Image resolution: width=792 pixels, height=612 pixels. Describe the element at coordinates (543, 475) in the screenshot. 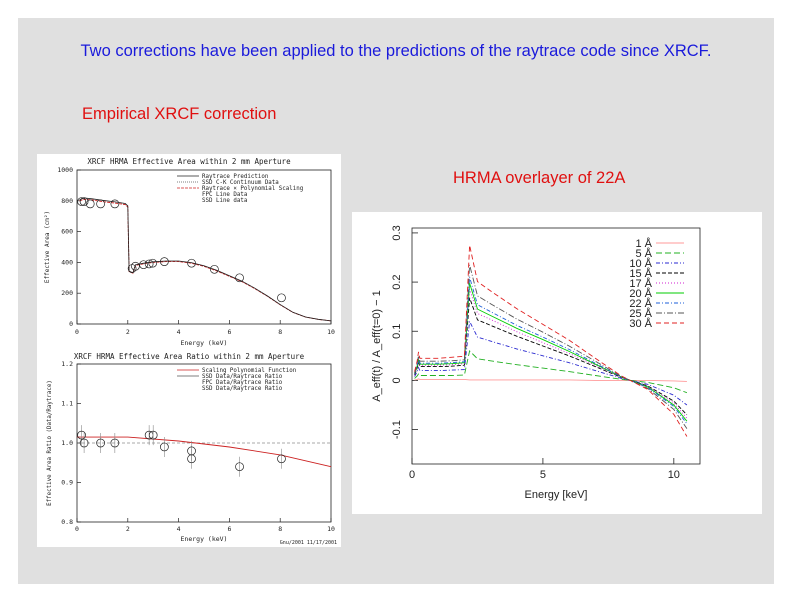

I see `x-tick-label: 5` at that location.